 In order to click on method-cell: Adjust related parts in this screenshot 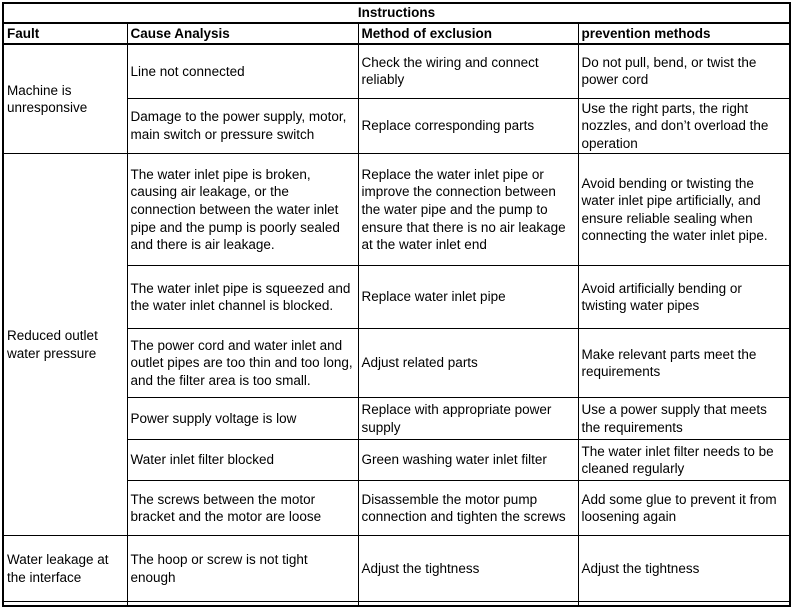, I will do `click(468, 363)`.